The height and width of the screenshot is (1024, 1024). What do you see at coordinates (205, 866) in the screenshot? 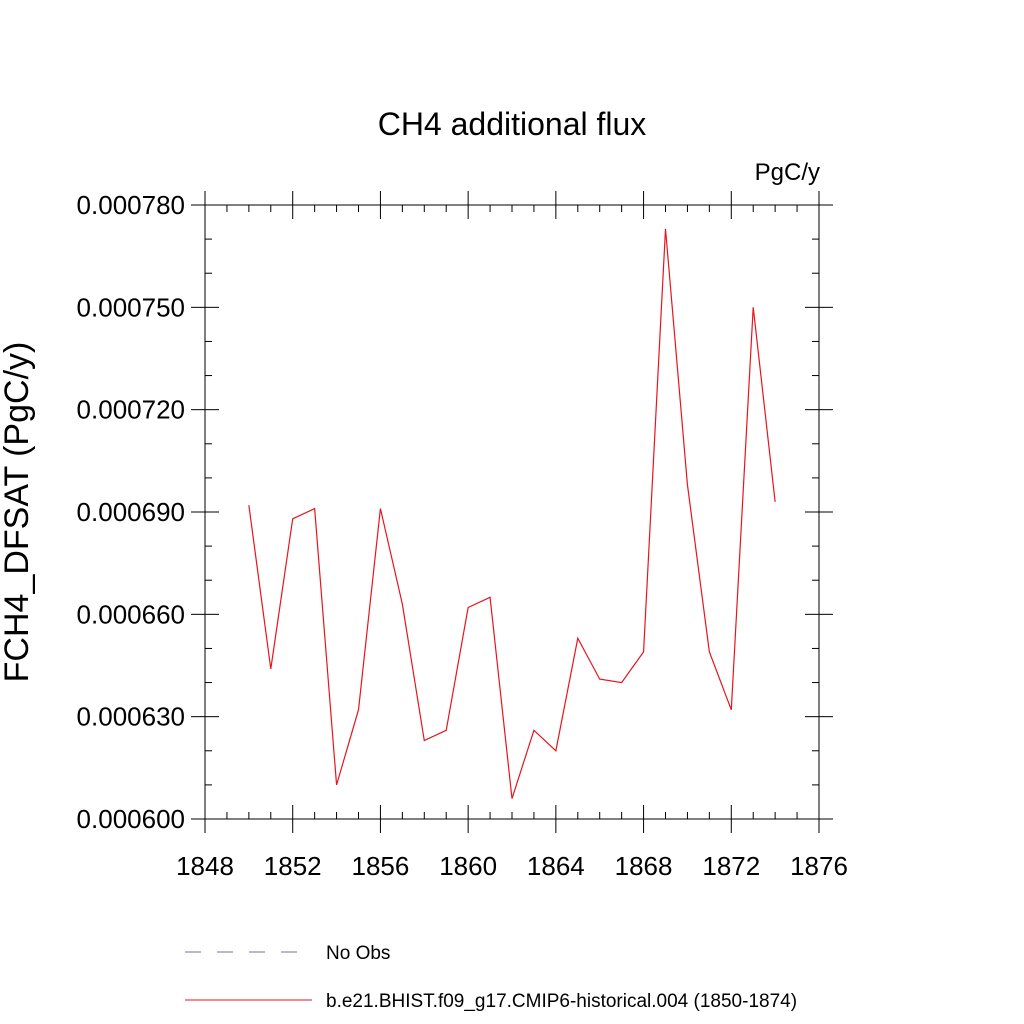
I see `x-tick-label: 1848` at bounding box center [205, 866].